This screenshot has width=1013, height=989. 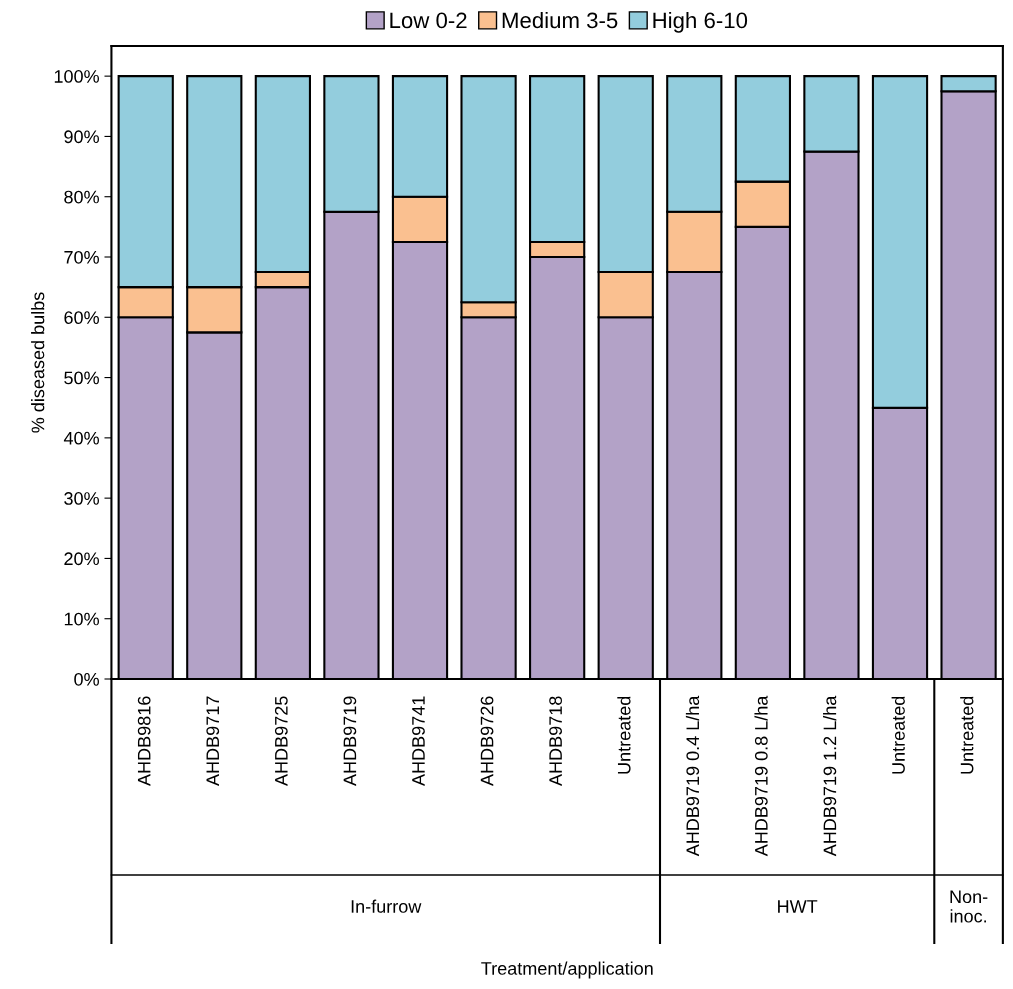 I want to click on text: In-furrow, so click(x=386, y=906).